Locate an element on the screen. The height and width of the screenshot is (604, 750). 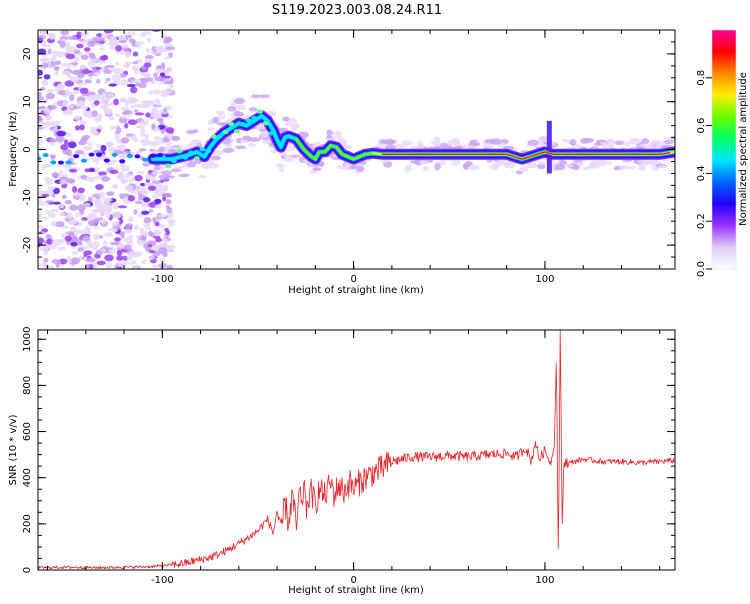
figure-title: S119.2023.003.08.24.R11 is located at coordinates (357, 10).